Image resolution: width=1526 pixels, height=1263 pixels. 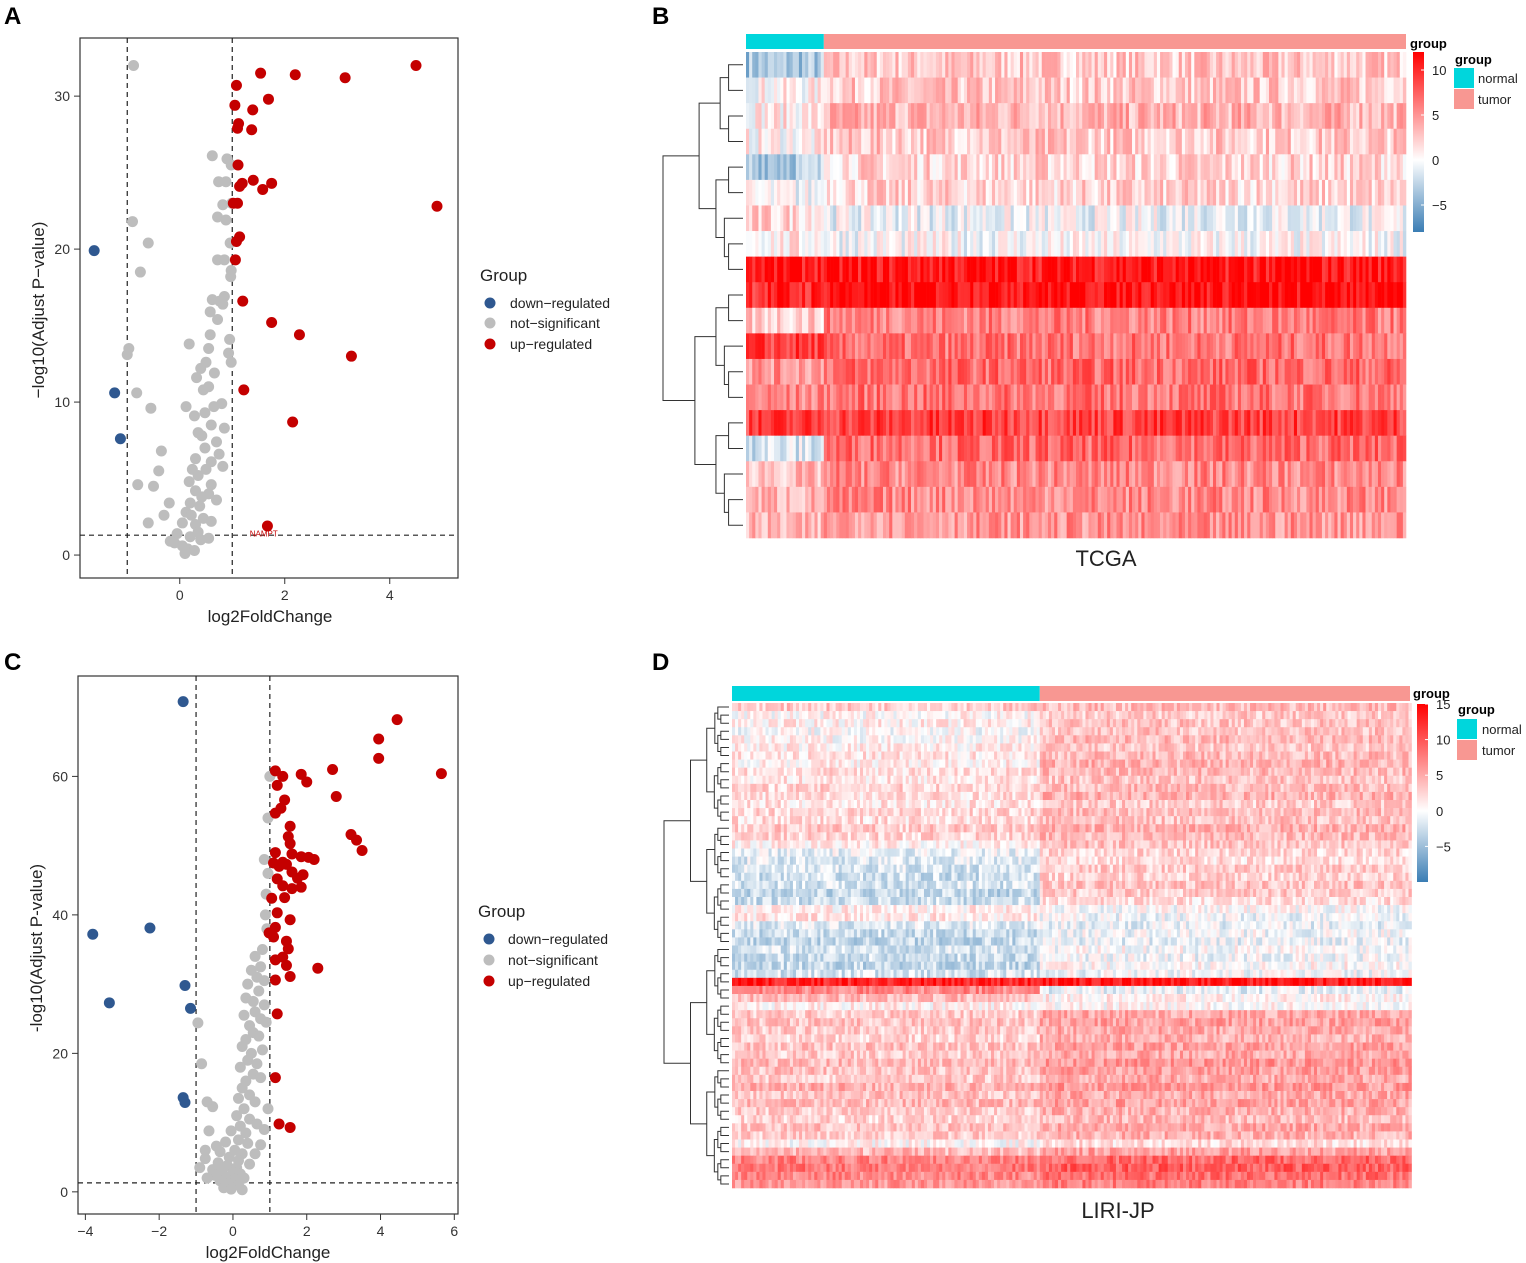 What do you see at coordinates (490, 323) in the screenshot?
I see `legend-swatch-ns-a` at bounding box center [490, 323].